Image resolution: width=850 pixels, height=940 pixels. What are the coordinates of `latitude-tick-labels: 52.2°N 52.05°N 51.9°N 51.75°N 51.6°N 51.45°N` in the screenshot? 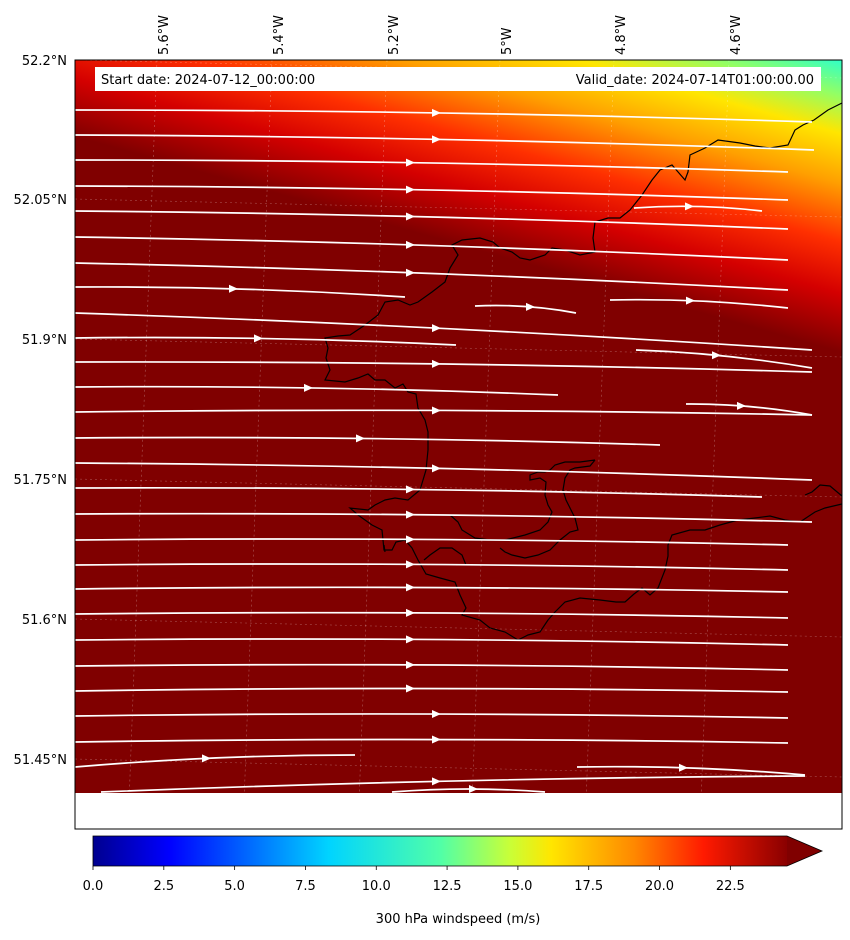 It's located at (40, 411).